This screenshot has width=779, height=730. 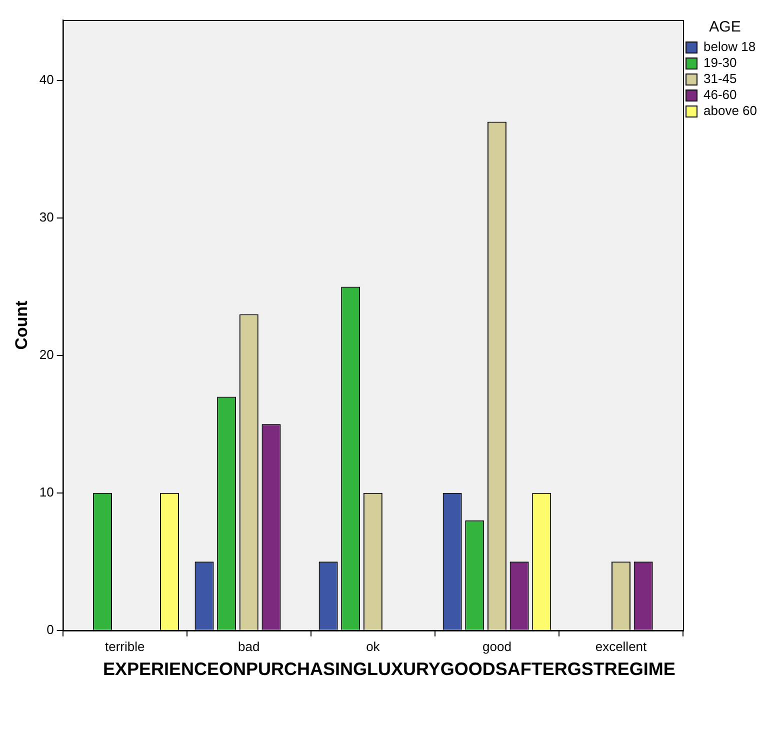 I want to click on x-tick-label: ok, so click(x=373, y=646).